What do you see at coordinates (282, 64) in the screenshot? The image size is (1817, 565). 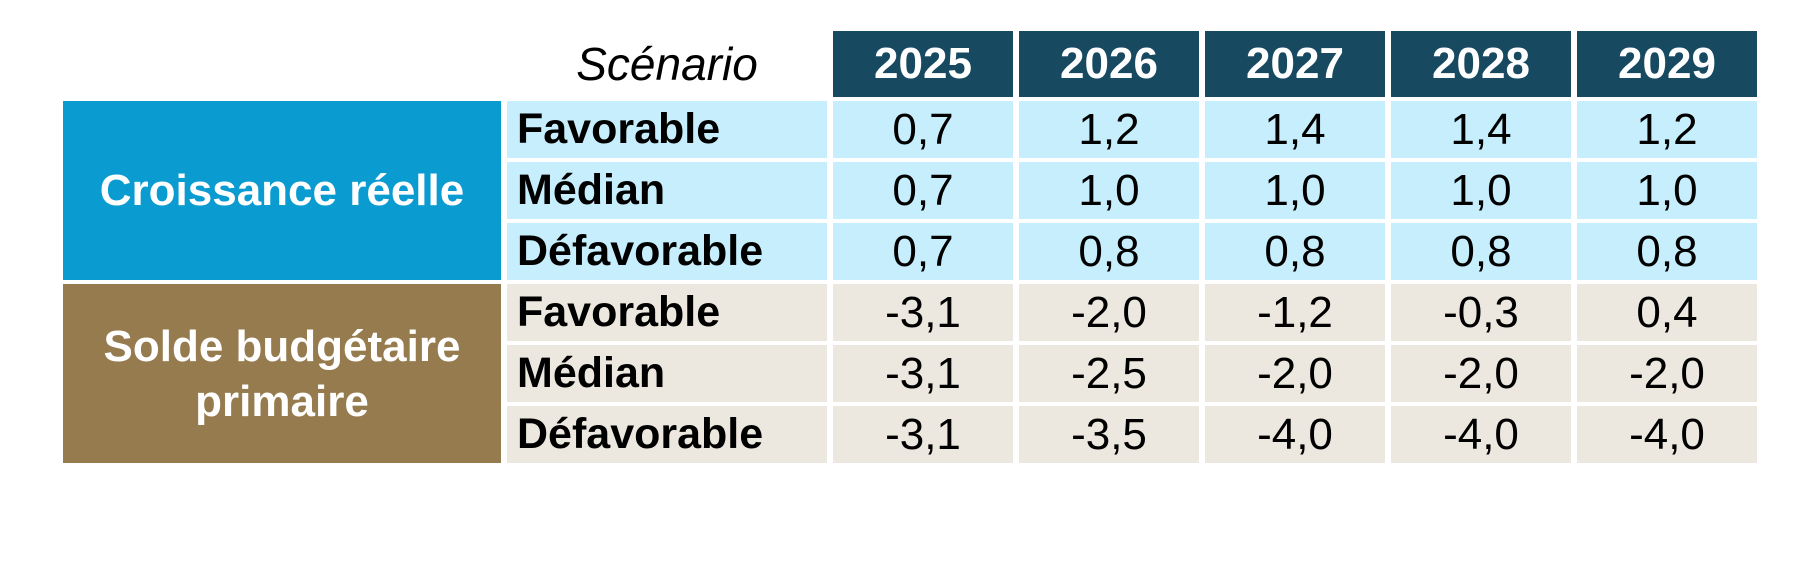 I see `corner-cell` at bounding box center [282, 64].